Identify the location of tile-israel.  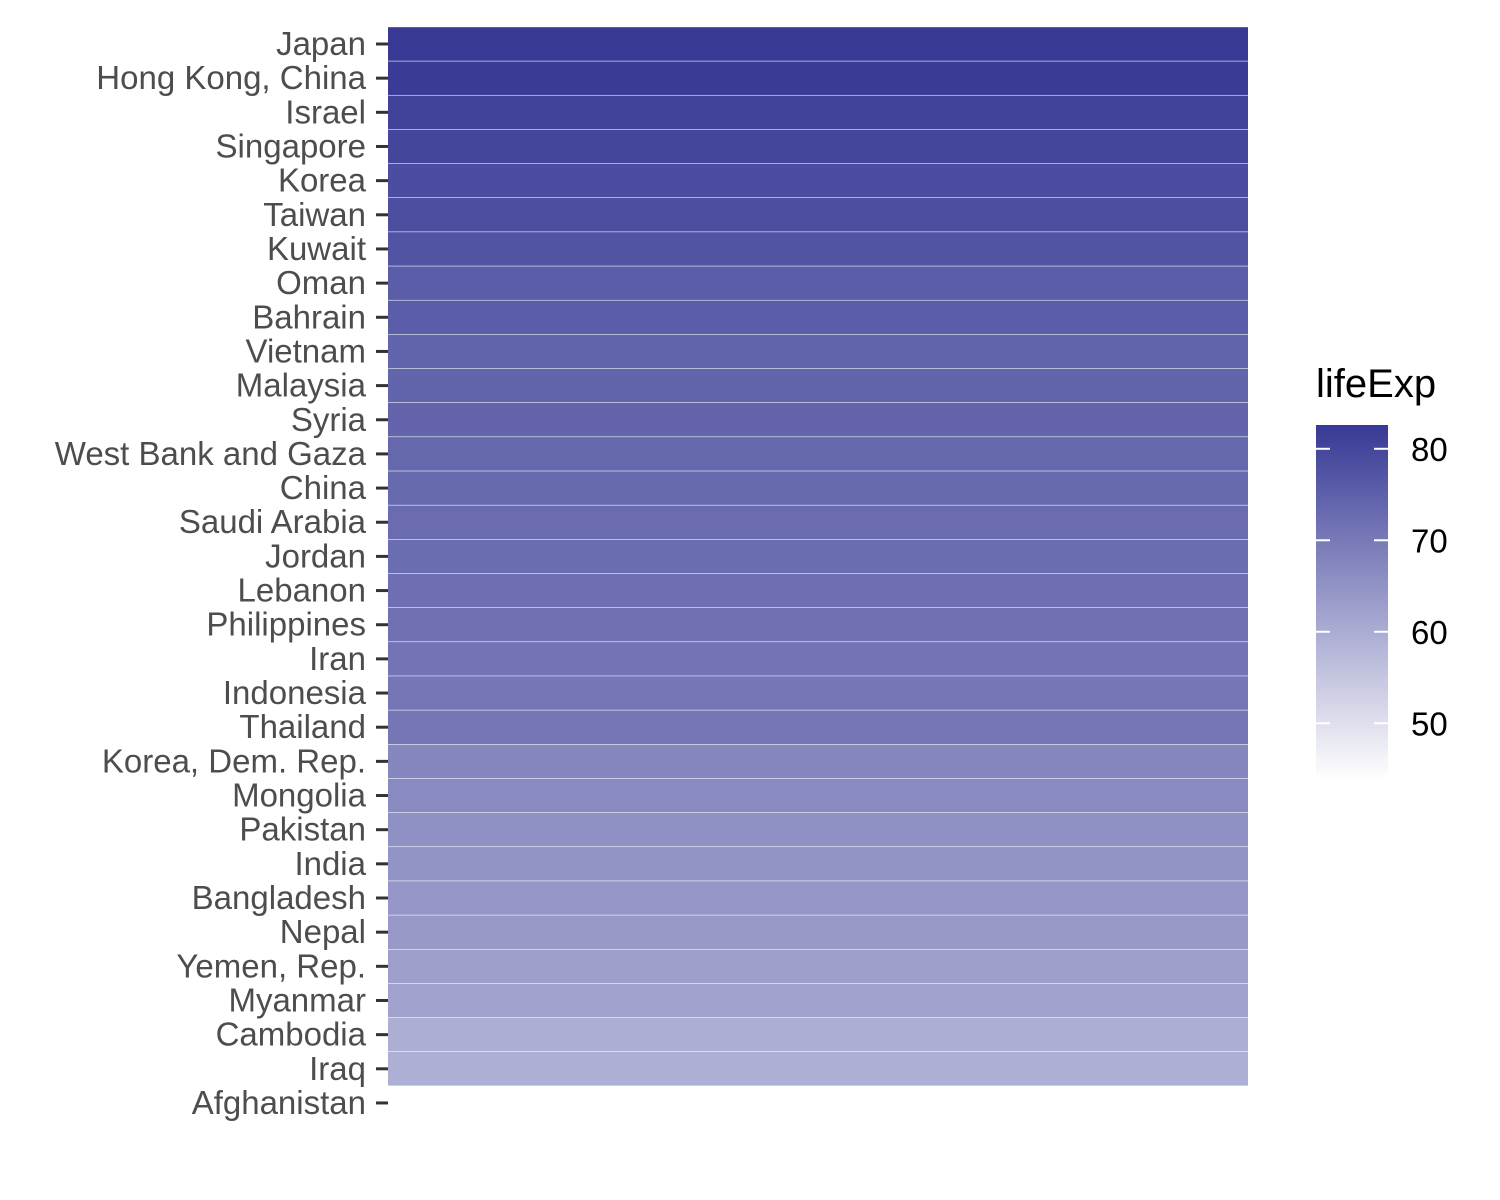
(818, 112).